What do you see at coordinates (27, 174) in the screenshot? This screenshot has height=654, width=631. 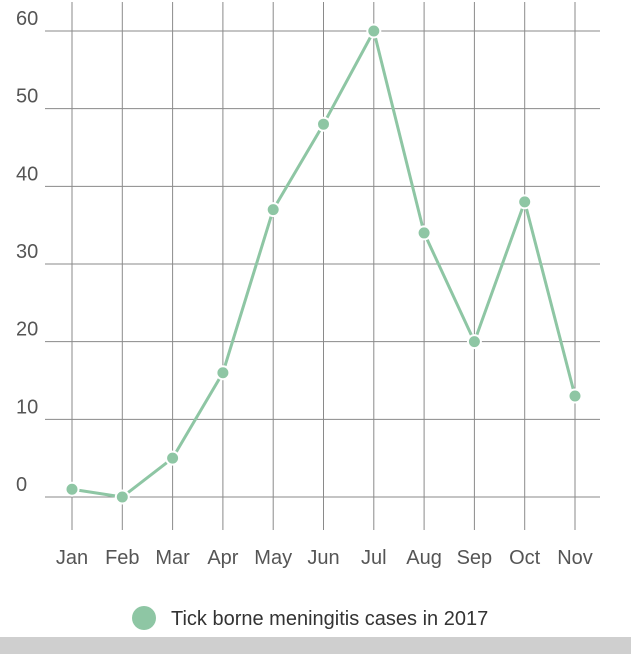 I see `y-tick-label: 40` at bounding box center [27, 174].